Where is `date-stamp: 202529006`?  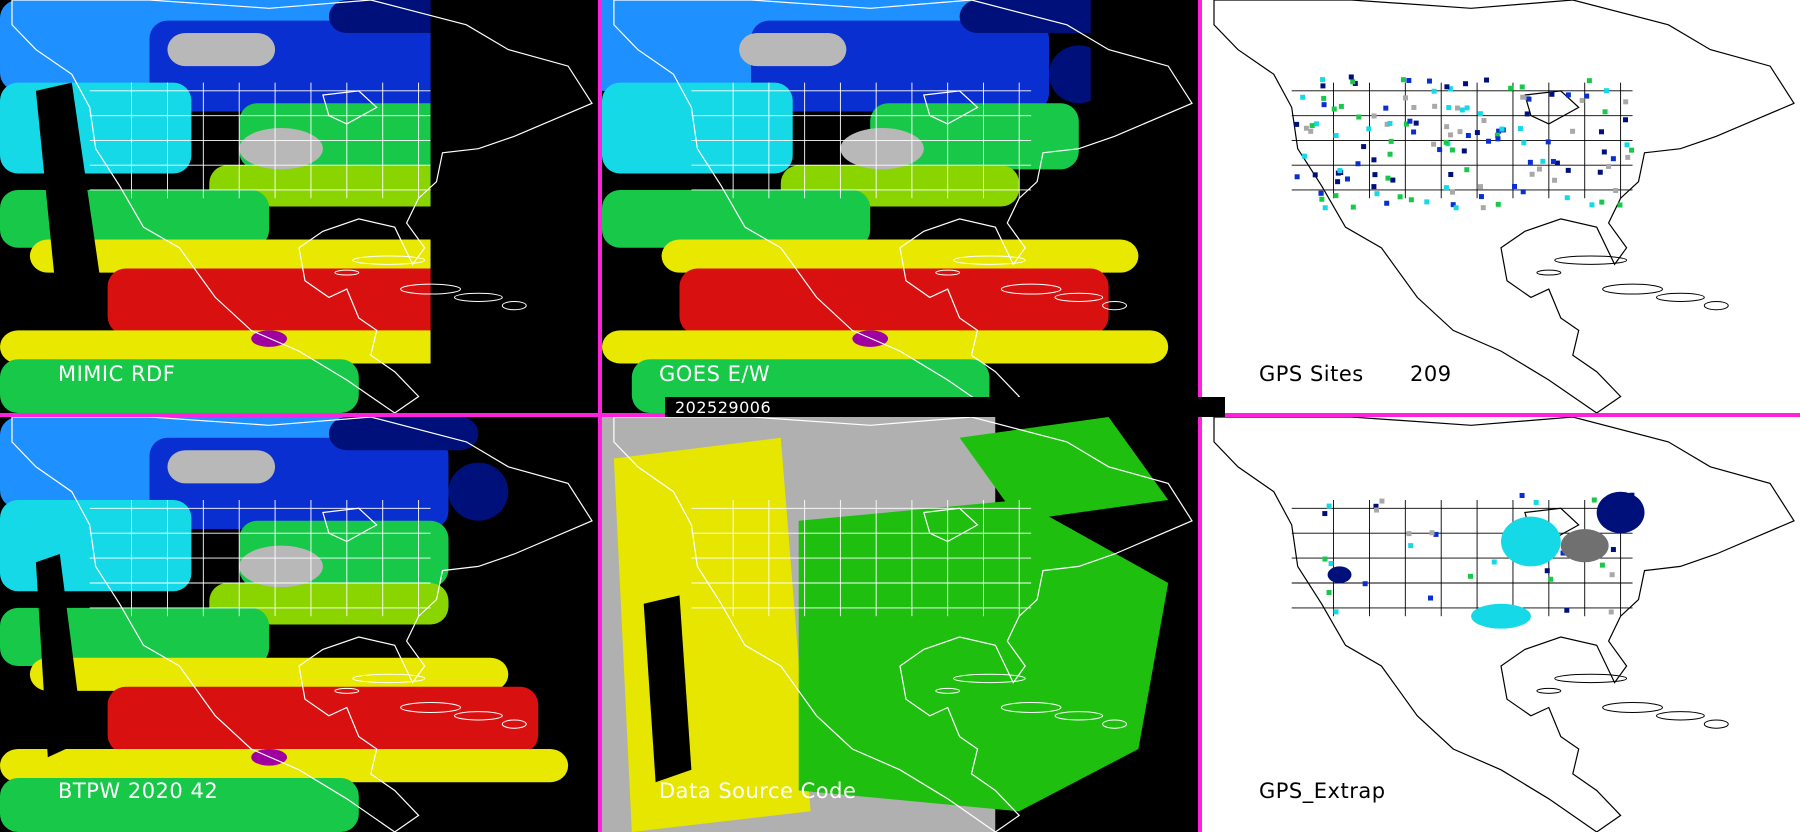 date-stamp: 202529006 is located at coordinates (723, 407).